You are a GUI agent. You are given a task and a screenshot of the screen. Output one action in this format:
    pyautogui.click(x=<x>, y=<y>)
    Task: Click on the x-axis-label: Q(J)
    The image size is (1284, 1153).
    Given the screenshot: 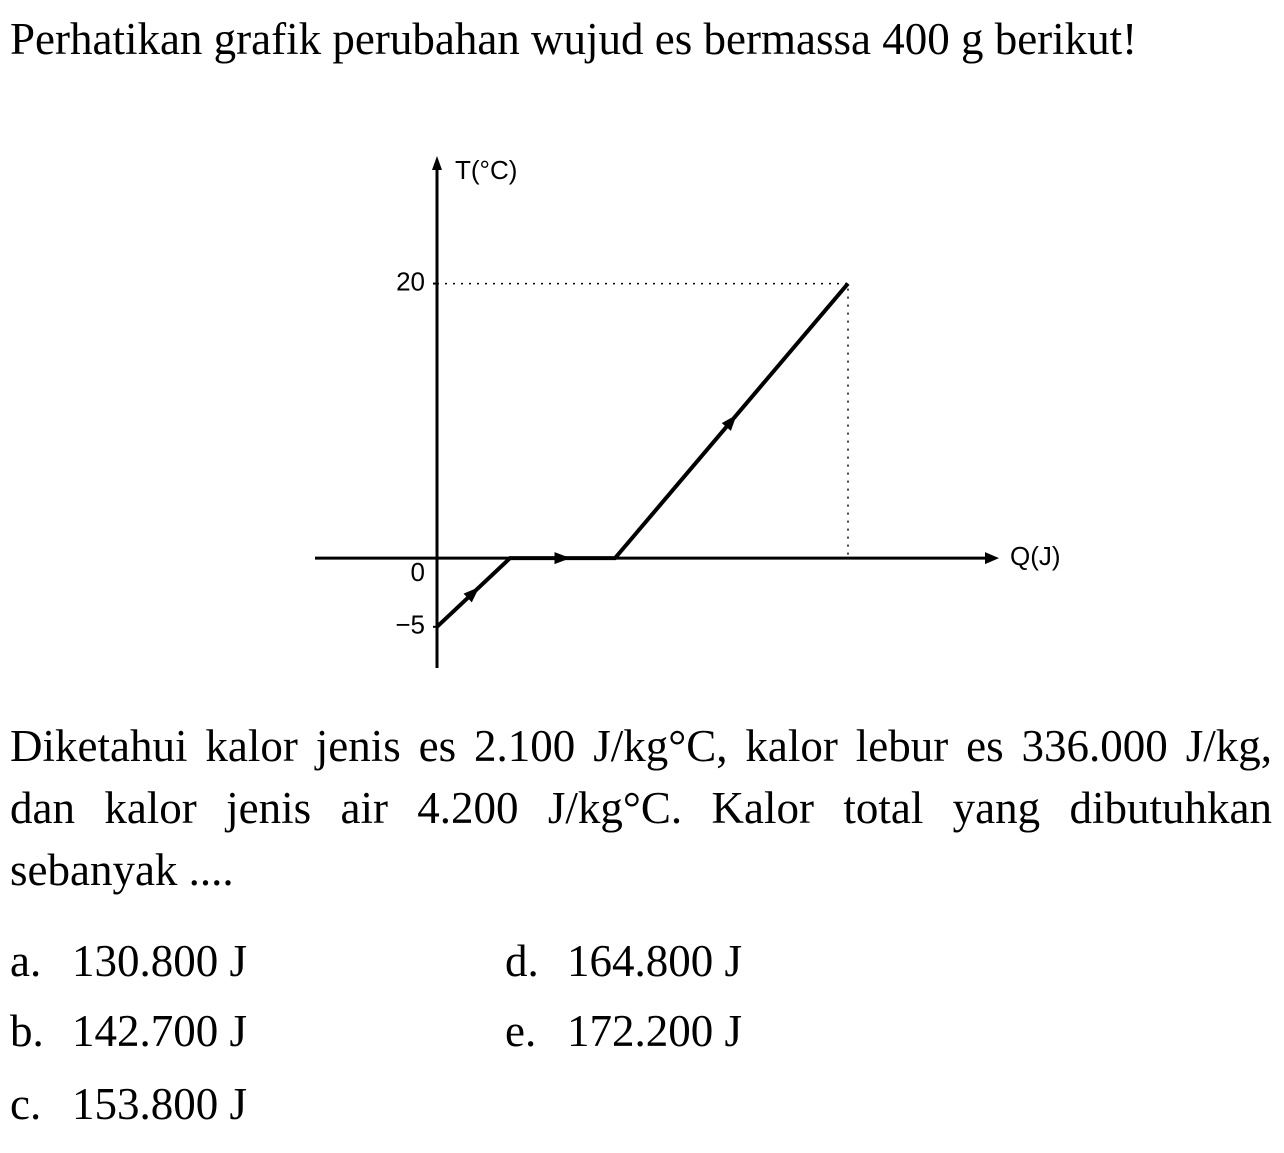 What is the action you would take?
    pyautogui.click(x=1035, y=556)
    